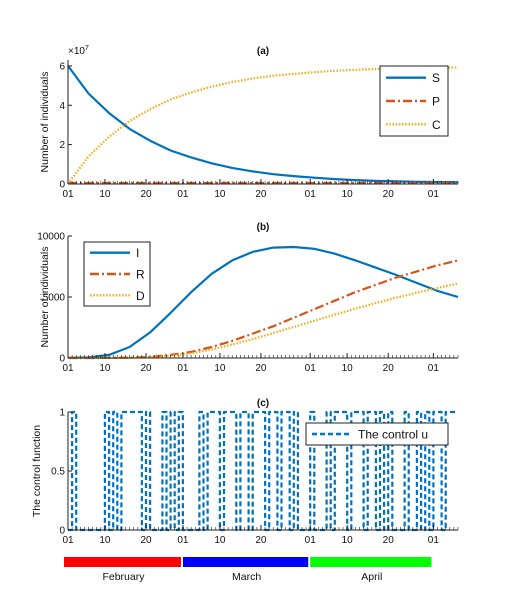 The width and height of the screenshot is (506, 590). What do you see at coordinates (51, 237) in the screenshot?
I see `y-tick-label: 10000` at bounding box center [51, 237].